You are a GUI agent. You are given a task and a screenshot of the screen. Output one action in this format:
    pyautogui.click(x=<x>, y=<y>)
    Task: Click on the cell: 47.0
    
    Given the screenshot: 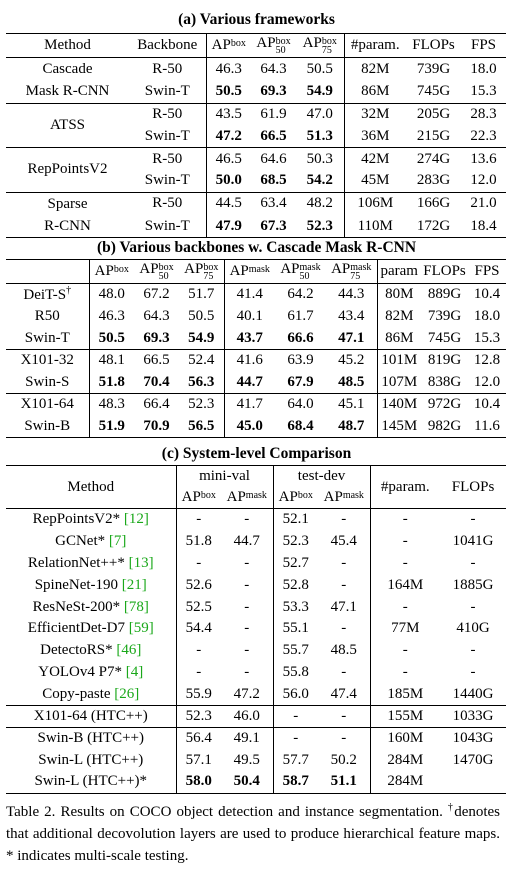 What is the action you would take?
    pyautogui.click(x=320, y=114)
    